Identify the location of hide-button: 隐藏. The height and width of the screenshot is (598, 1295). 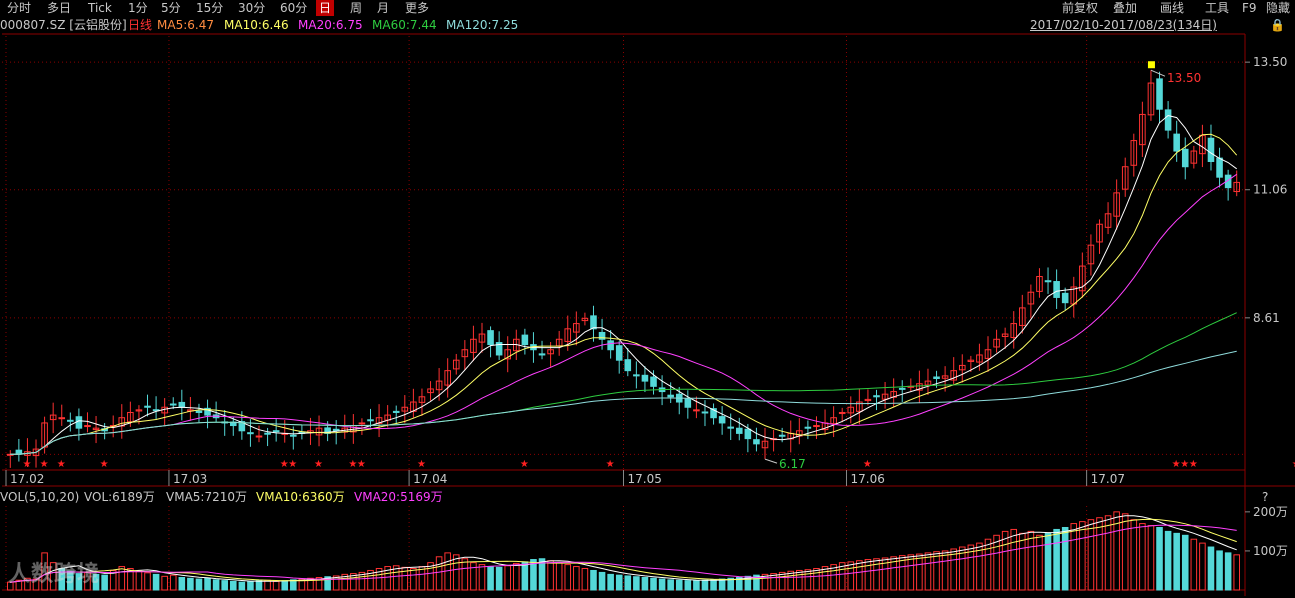
(1278, 8).